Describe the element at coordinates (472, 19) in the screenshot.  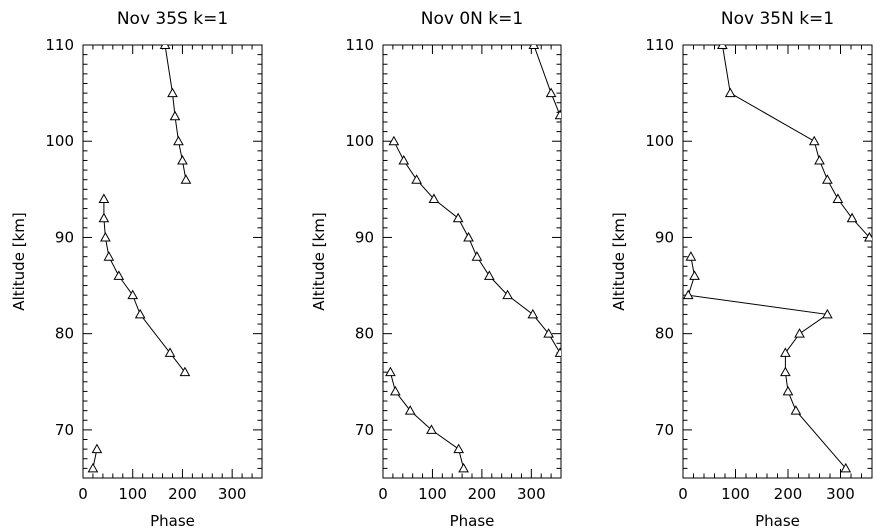
I see `chart-title: Nov 0N k=1` at that location.